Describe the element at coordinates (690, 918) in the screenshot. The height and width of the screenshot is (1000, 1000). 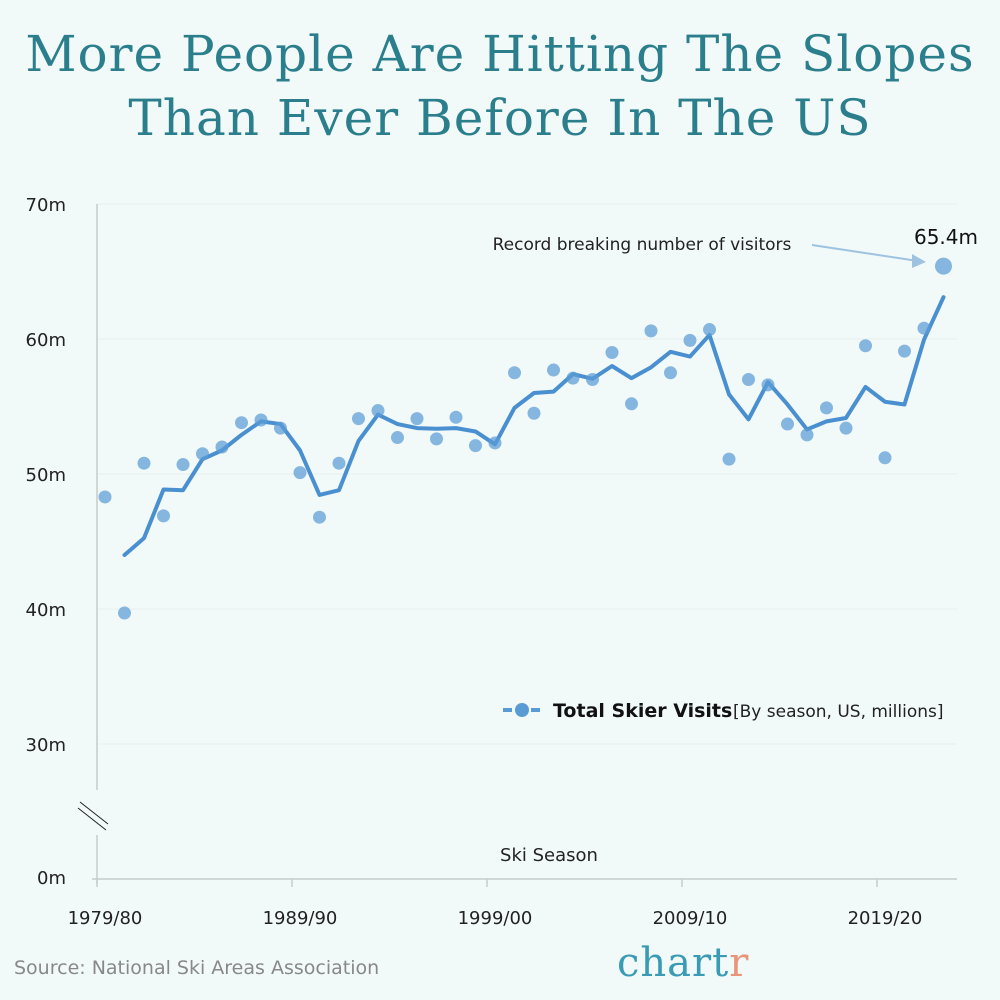
I see `x-tick-label: 2009/10` at that location.